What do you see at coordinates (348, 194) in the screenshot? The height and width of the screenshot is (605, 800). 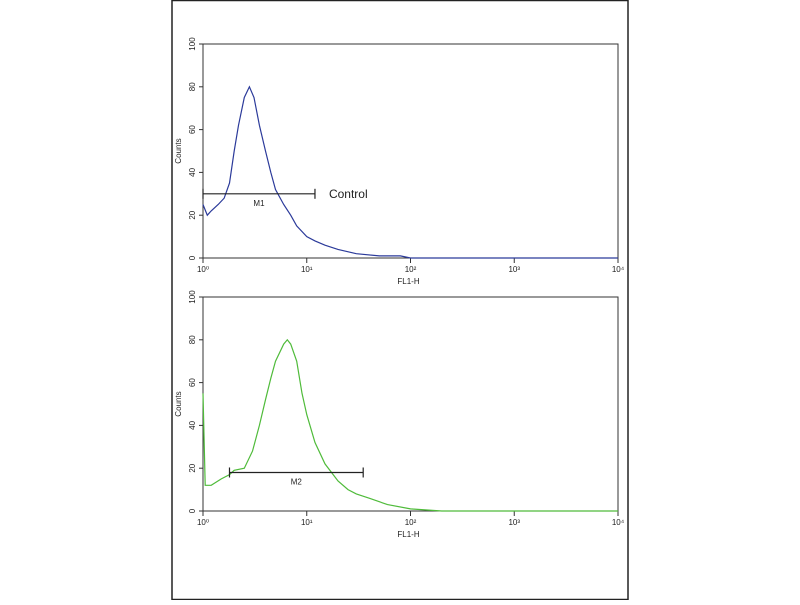 I see `annotation: Control` at bounding box center [348, 194].